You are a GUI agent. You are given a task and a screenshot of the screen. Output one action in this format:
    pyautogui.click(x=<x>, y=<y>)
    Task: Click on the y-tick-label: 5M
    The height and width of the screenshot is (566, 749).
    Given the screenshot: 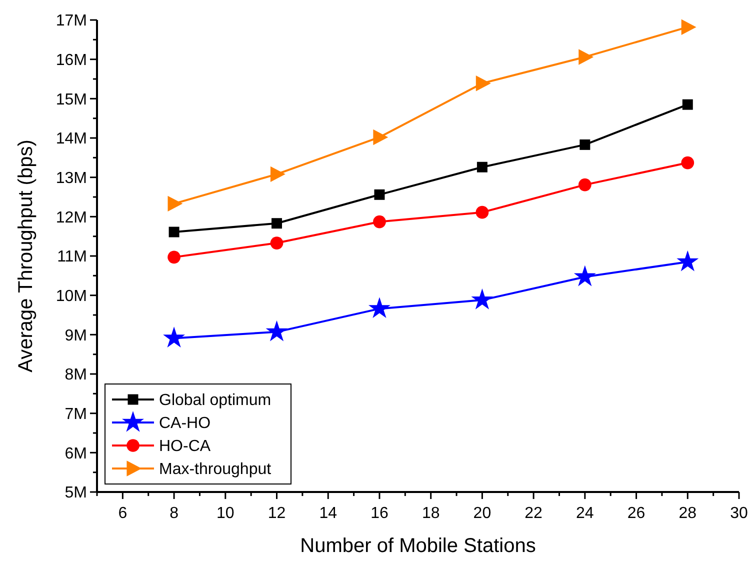 What is the action you would take?
    pyautogui.click(x=75, y=493)
    